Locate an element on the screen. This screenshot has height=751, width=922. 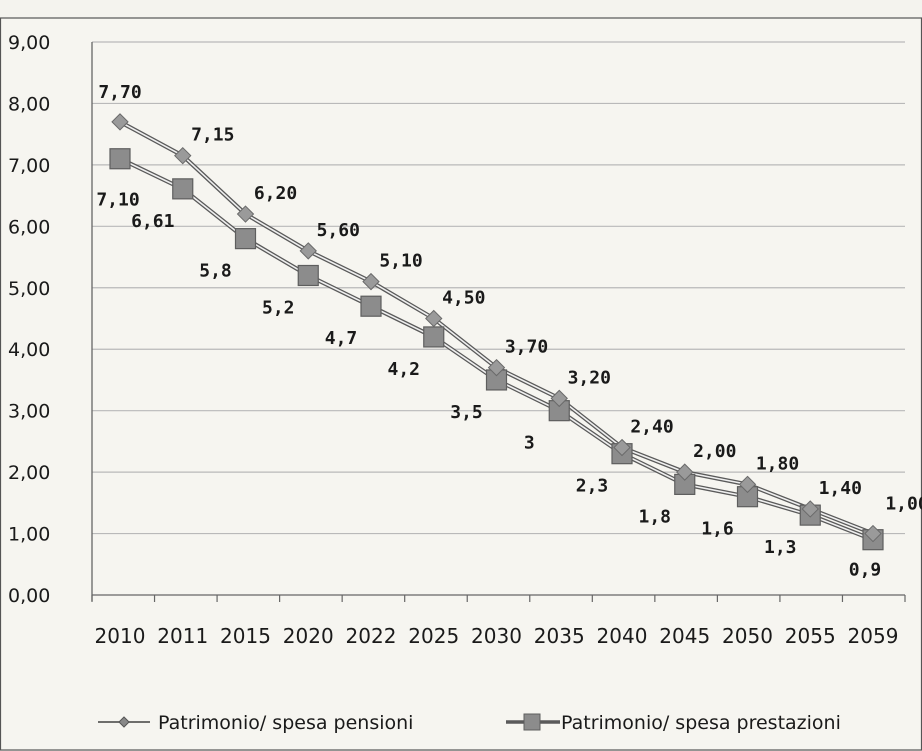
y-tick-label: 8,00 is located at coordinates (29, 104).